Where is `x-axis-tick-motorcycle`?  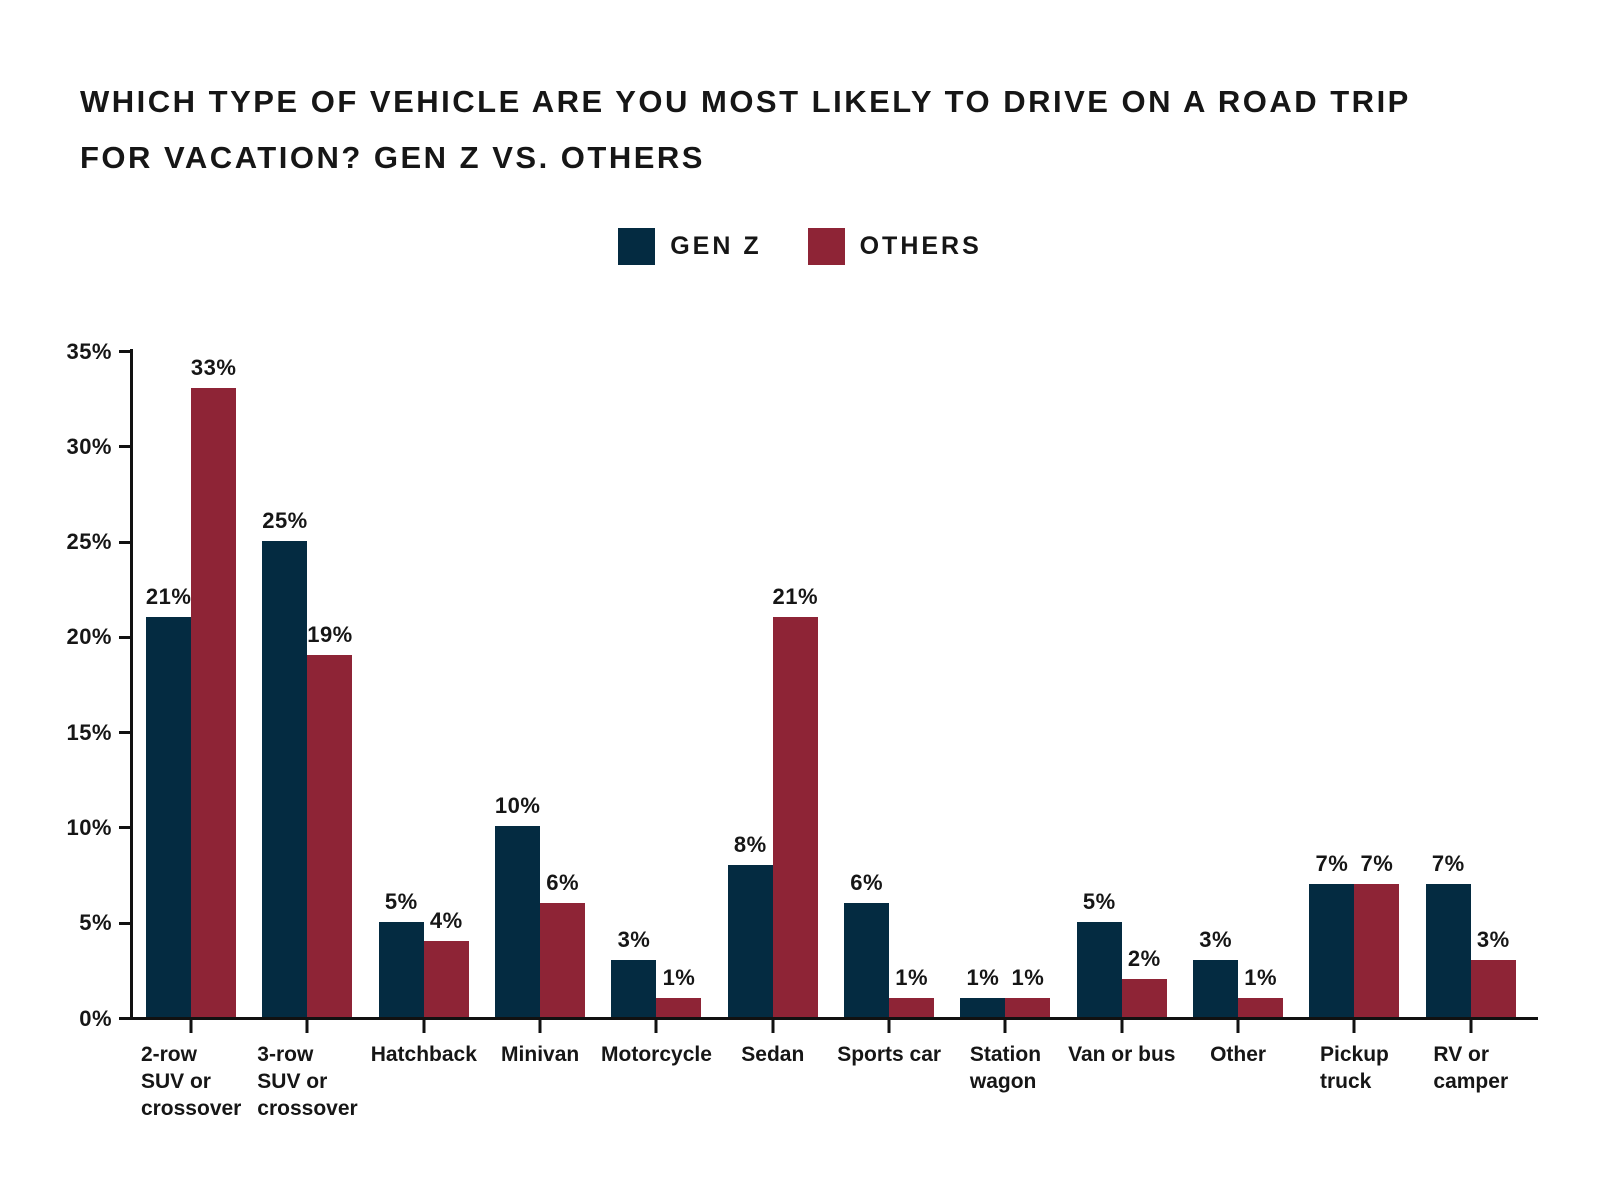
x-axis-tick-motorcycle is located at coordinates (656, 1026).